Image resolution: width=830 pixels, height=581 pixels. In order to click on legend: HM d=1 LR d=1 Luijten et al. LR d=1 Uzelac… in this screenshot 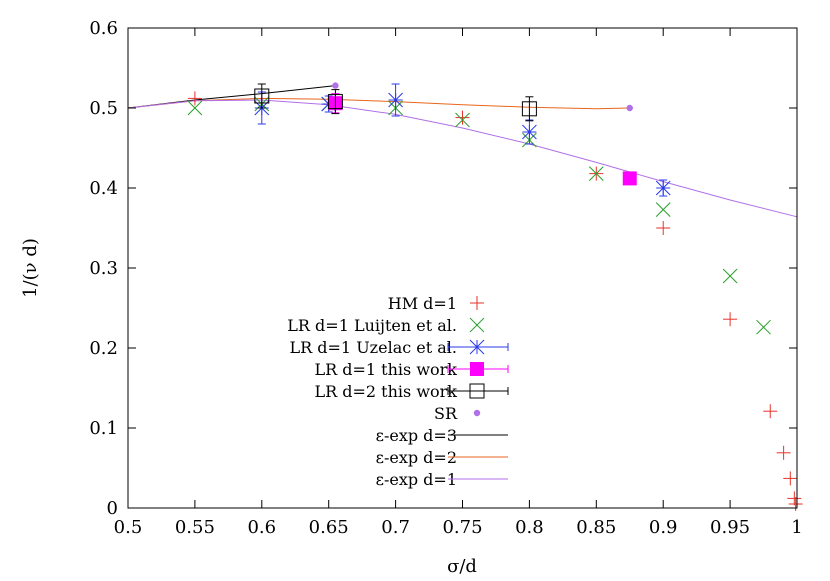, I will do `click(398, 391)`.